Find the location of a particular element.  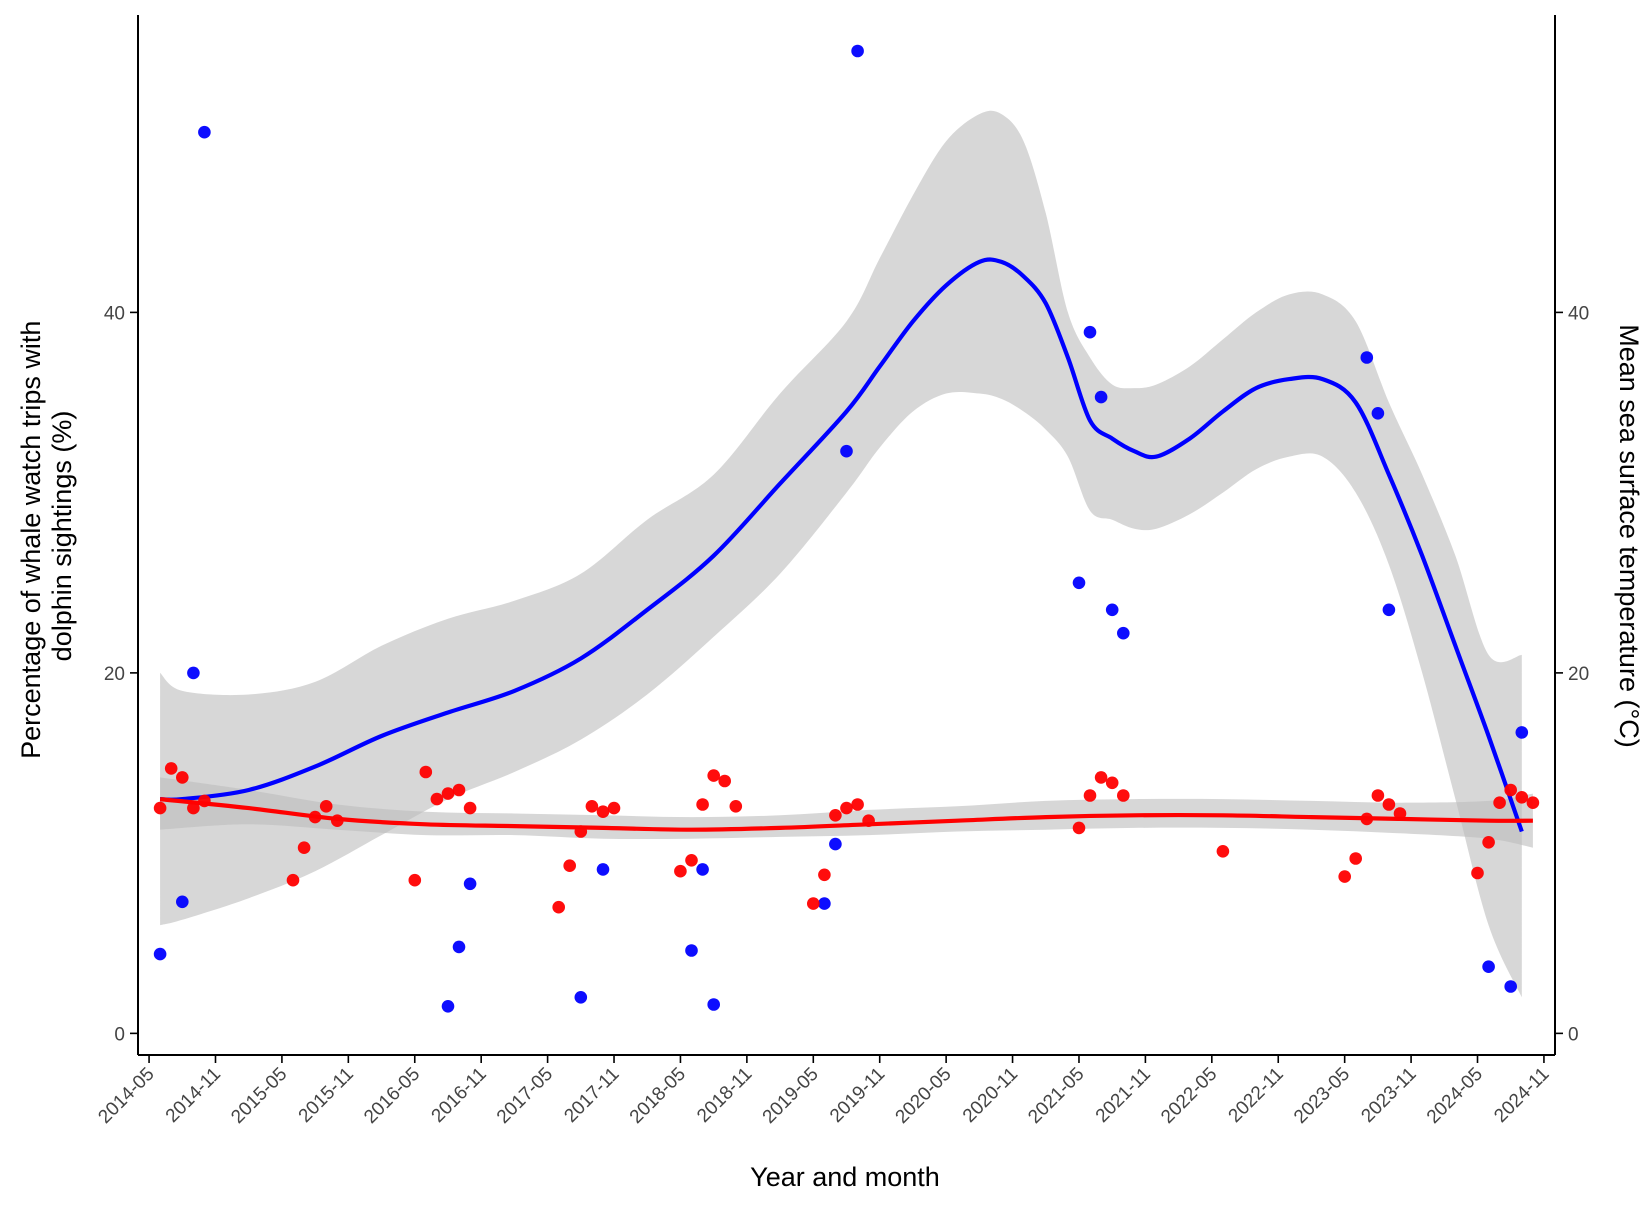

x-tick-label: 2020-05 is located at coordinates (924, 1096).